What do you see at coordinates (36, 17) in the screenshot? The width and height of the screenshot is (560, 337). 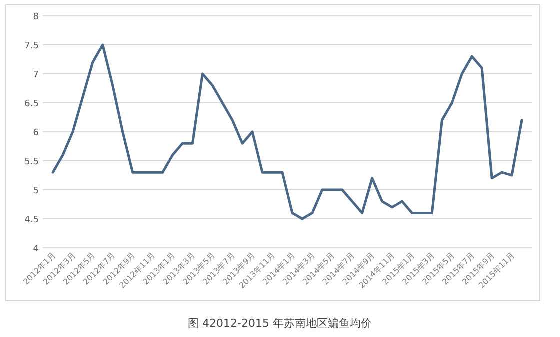 I see `y-tick-label: 8` at bounding box center [36, 17].